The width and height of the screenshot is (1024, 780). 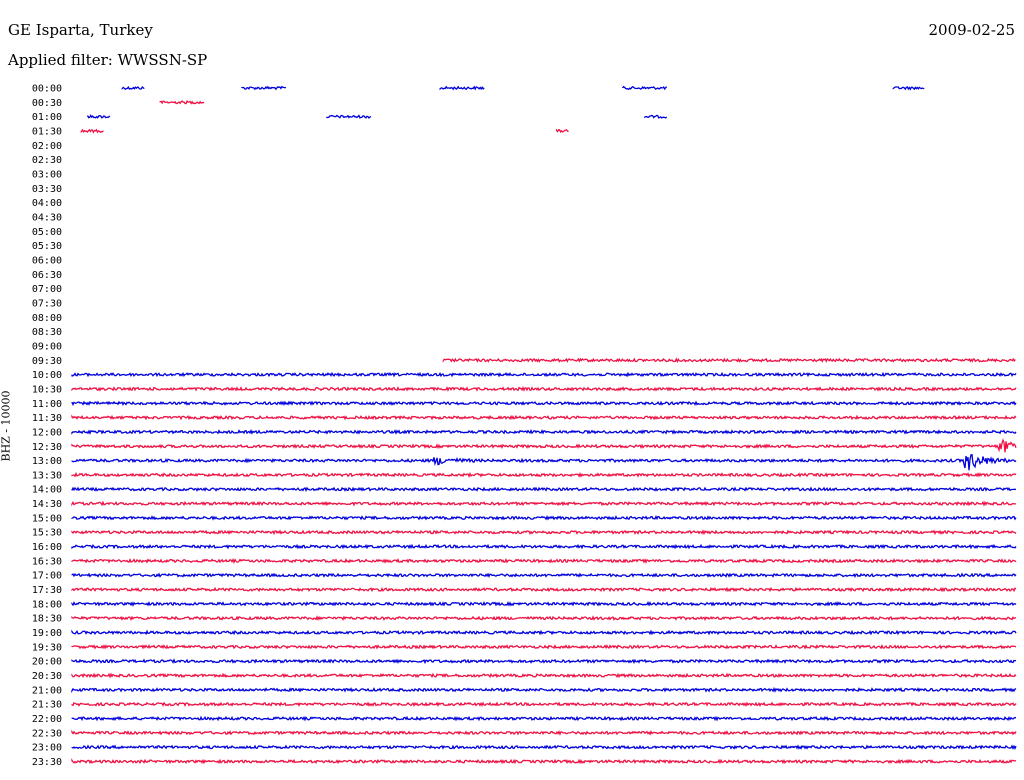 I want to click on row-time-label: 19:30, so click(x=47, y=647).